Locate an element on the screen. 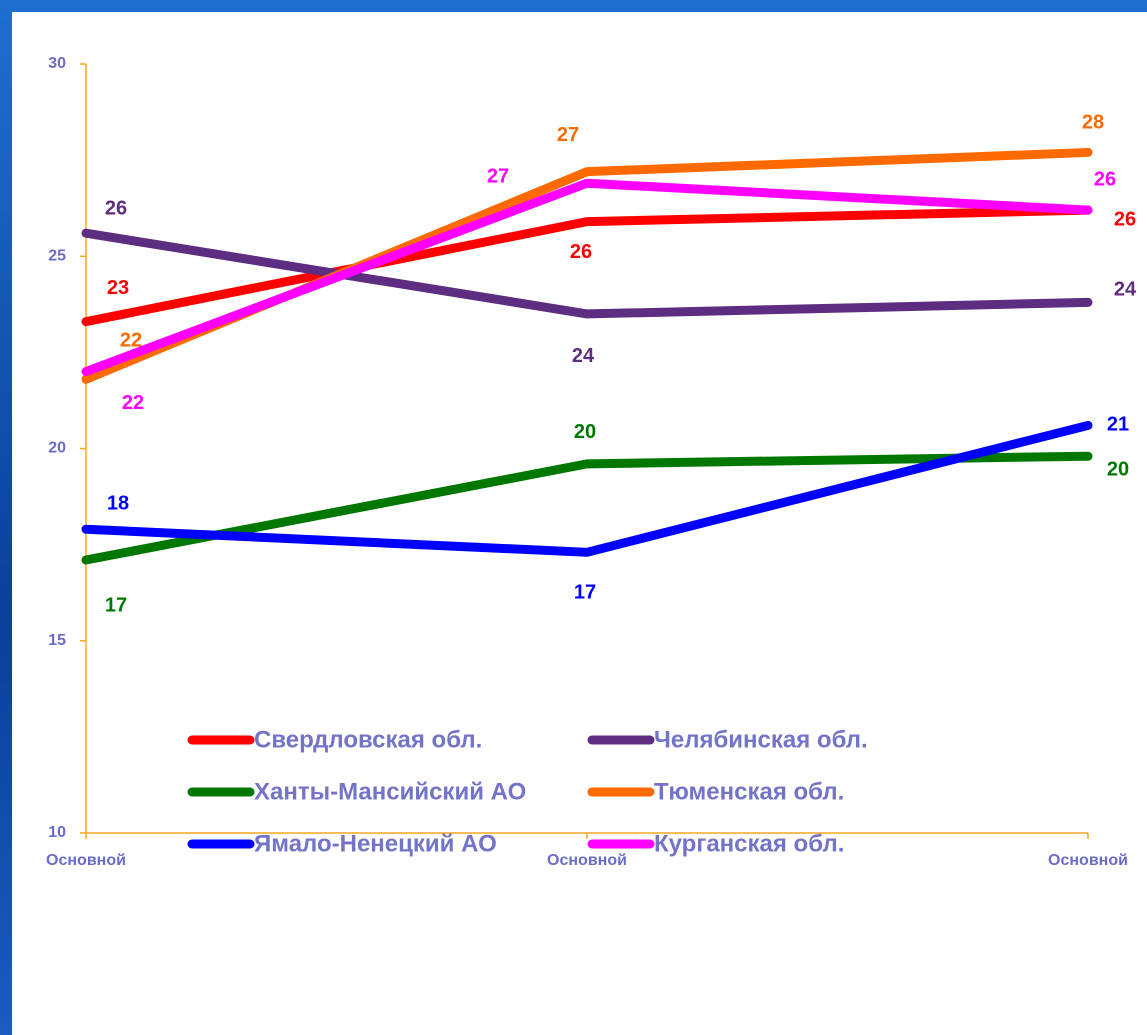 The image size is (1147, 1035). legend-label: Ямало-Ненецкий АО is located at coordinates (375, 843).